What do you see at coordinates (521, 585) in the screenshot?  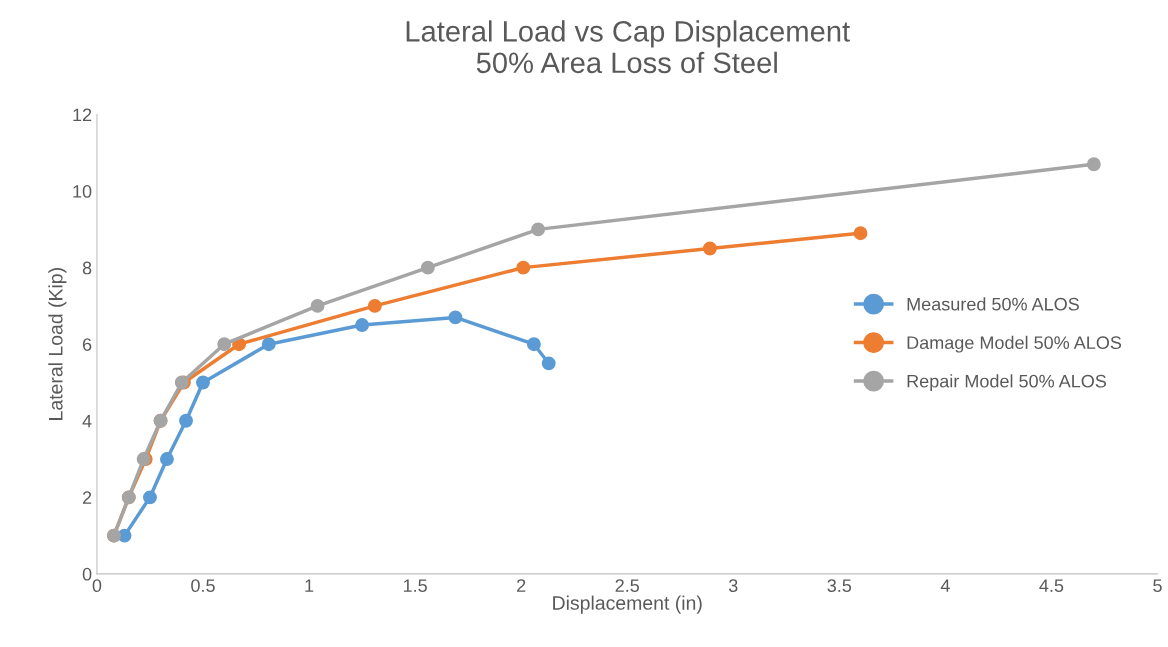 I see `x-tick-label: 2` at bounding box center [521, 585].